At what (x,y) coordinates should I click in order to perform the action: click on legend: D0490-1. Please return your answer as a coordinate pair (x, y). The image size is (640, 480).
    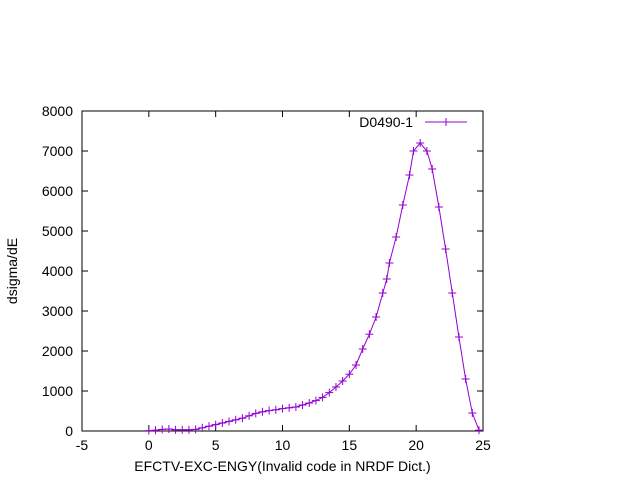
    Looking at the image, I should click on (413, 122).